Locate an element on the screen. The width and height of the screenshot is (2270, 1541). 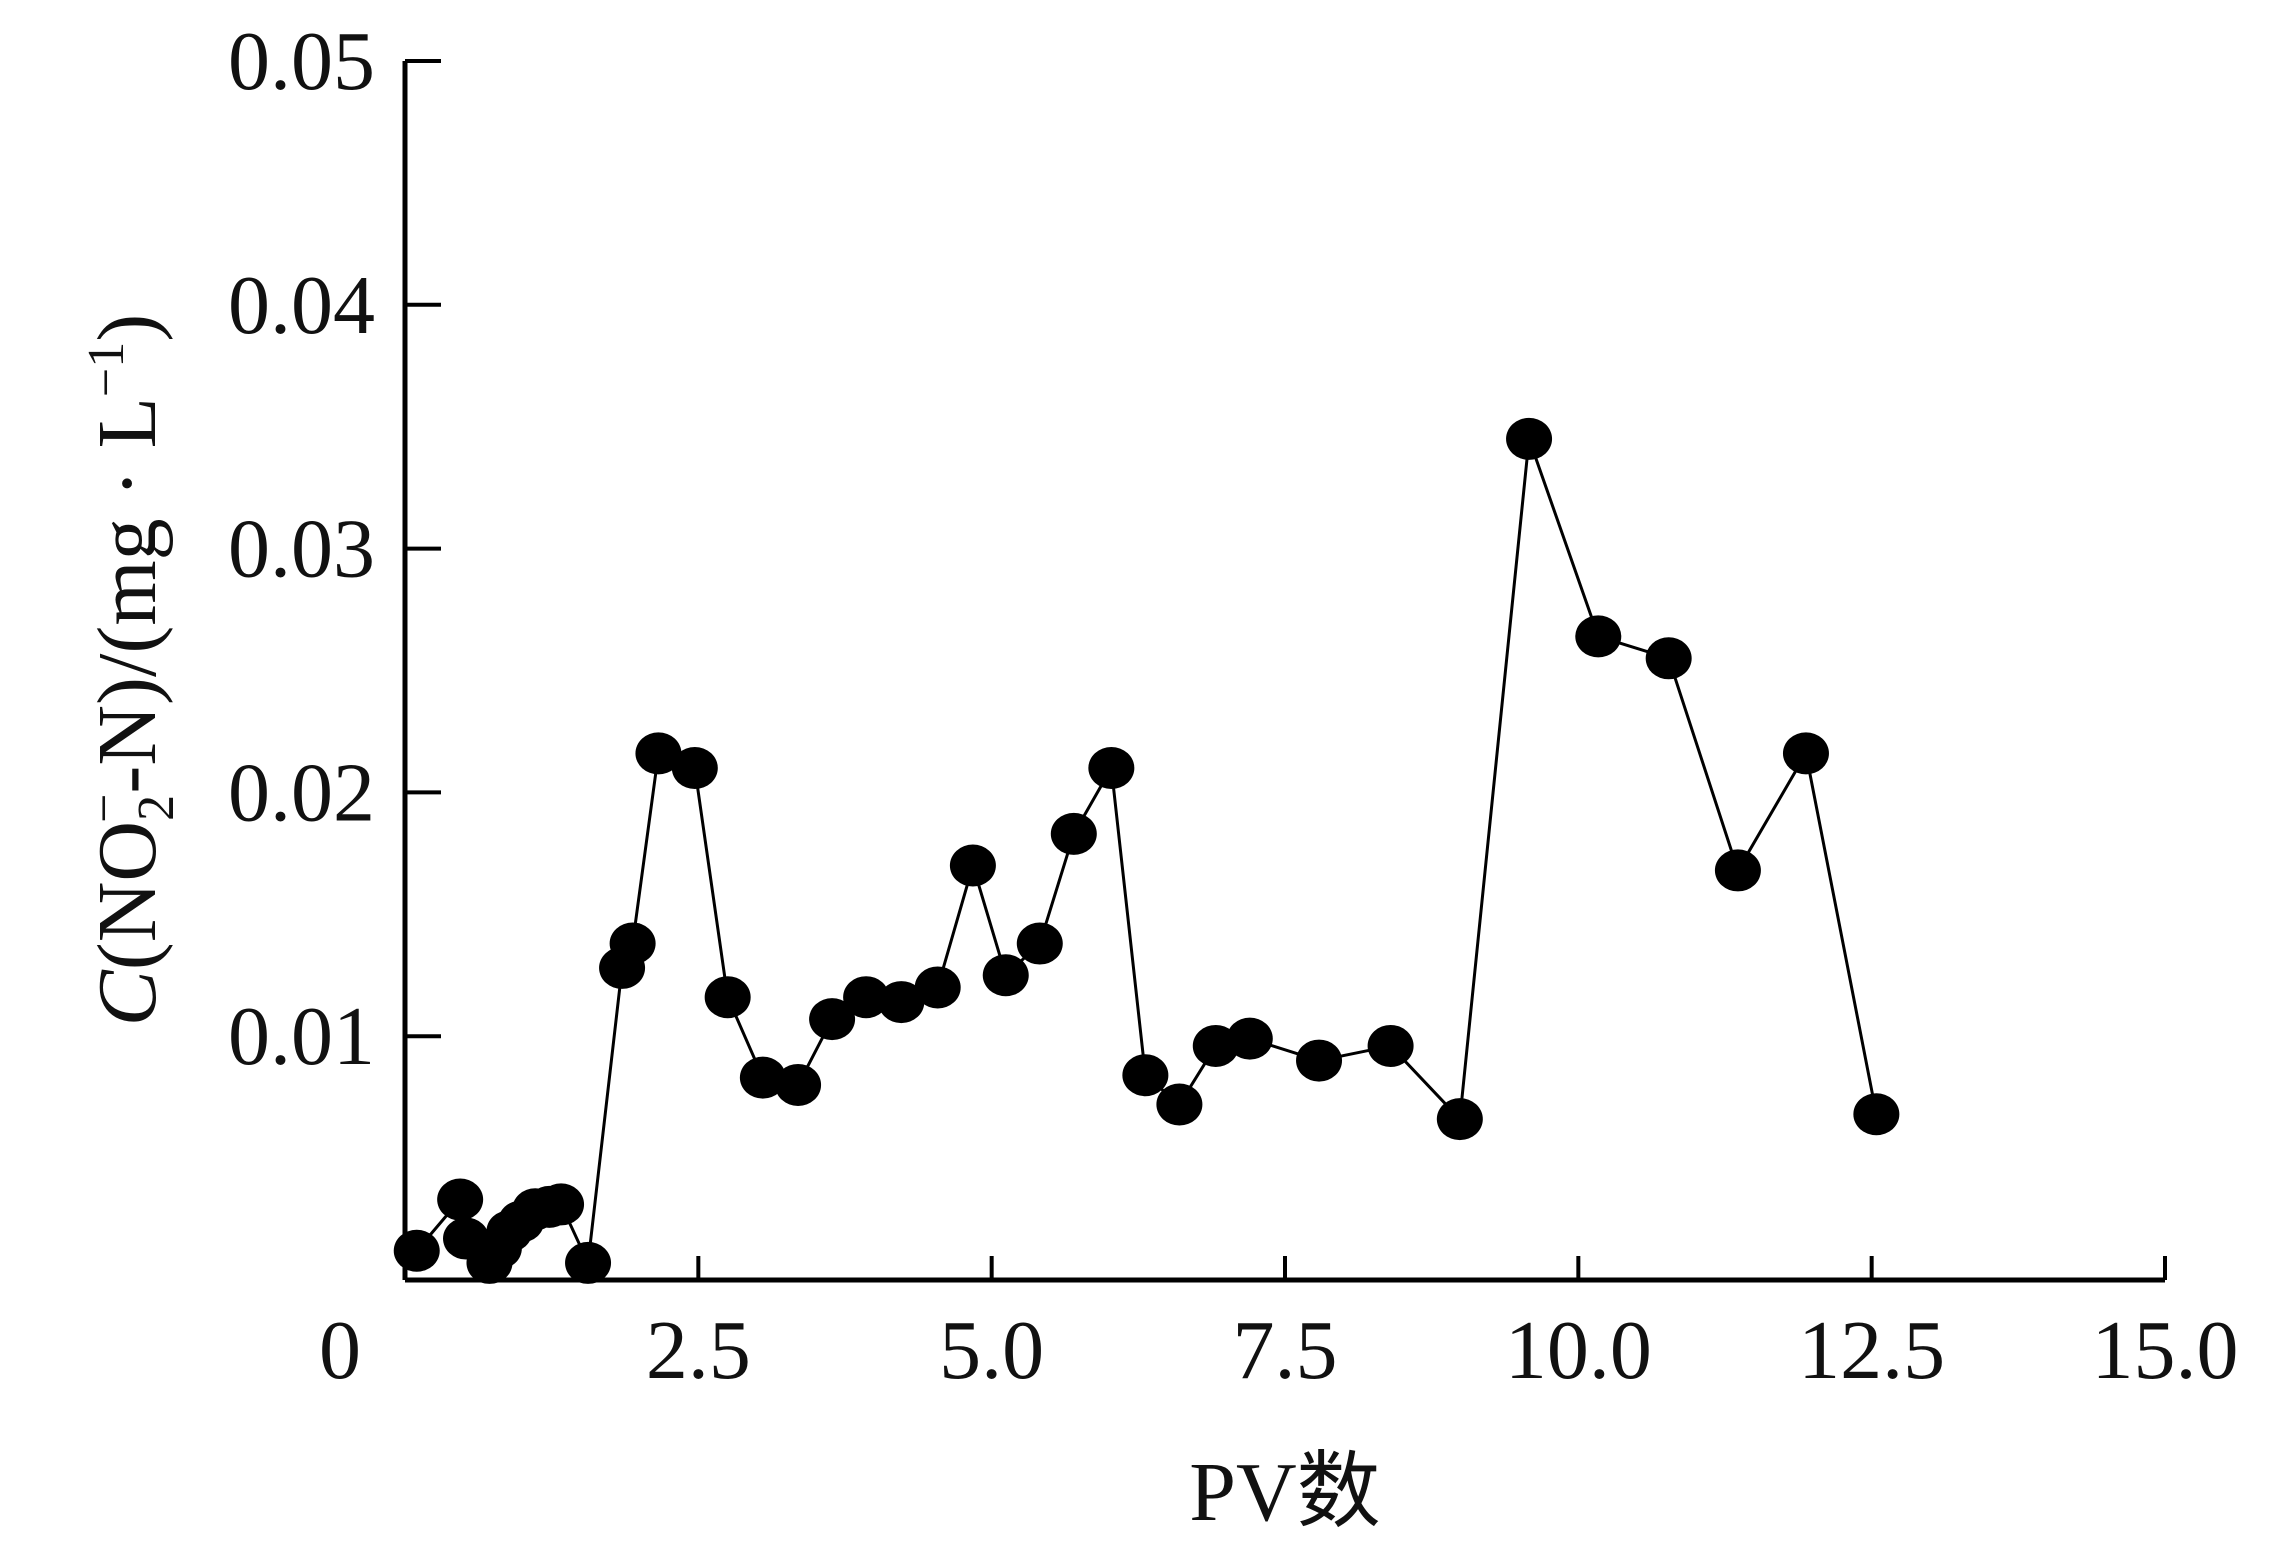
y-axis-title: C(NO2−-N)/(mg · L−1) is located at coordinates (130, 670).